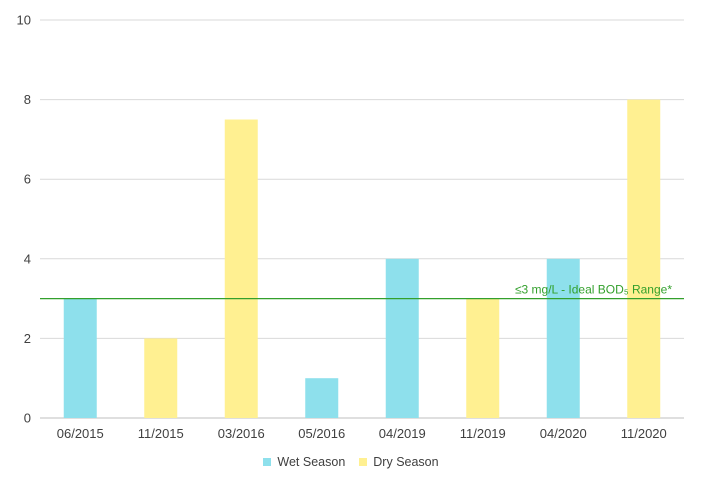 The height and width of the screenshot is (498, 702). I want to click on bar-05-2016, so click(322, 398).